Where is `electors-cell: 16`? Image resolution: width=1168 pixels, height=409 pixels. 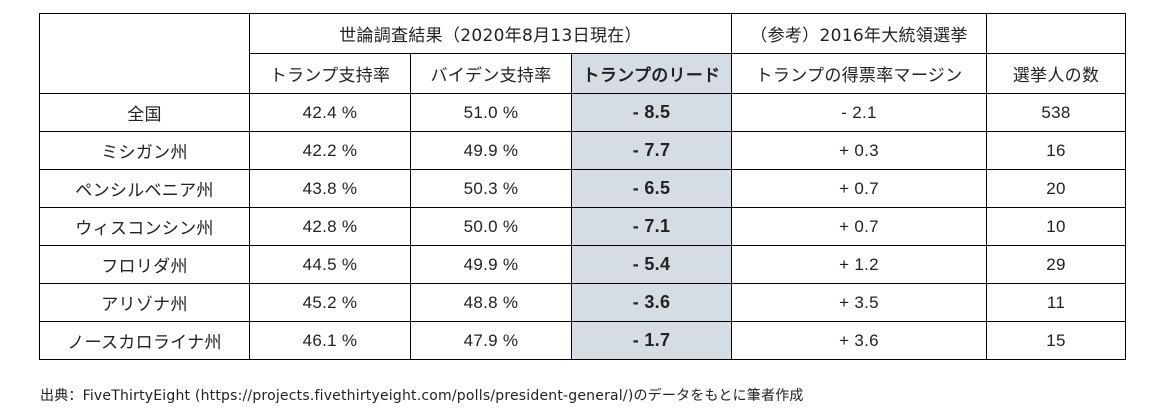
electors-cell: 16 is located at coordinates (1056, 150).